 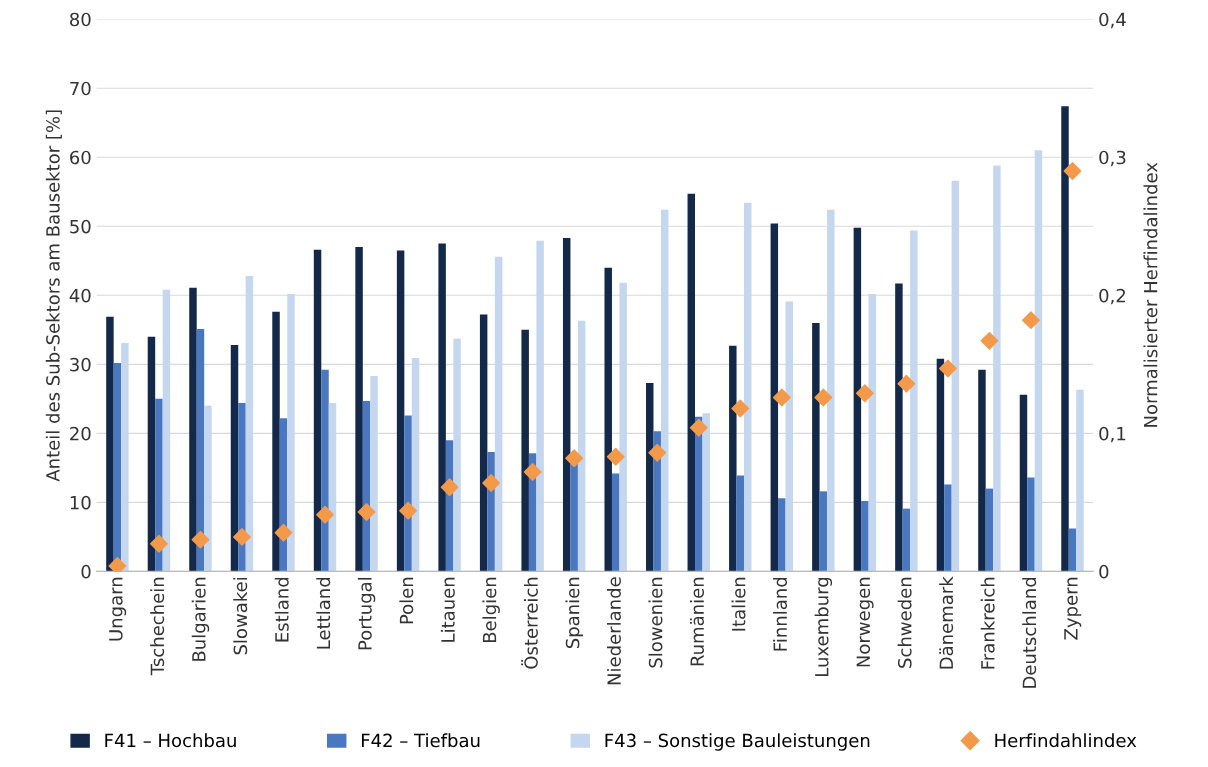 I want to click on y2-tick-label: 0, so click(x=1104, y=571).